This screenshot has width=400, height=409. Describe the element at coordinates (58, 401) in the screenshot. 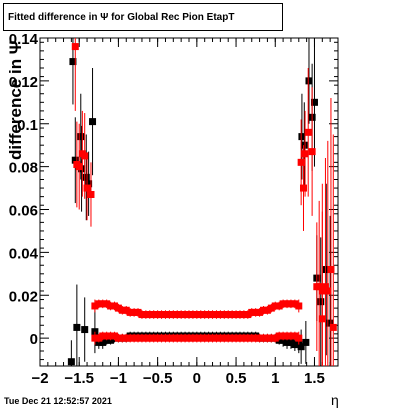

I see `timestamp: Tue Dec 21 12:52:57 2021` at that location.